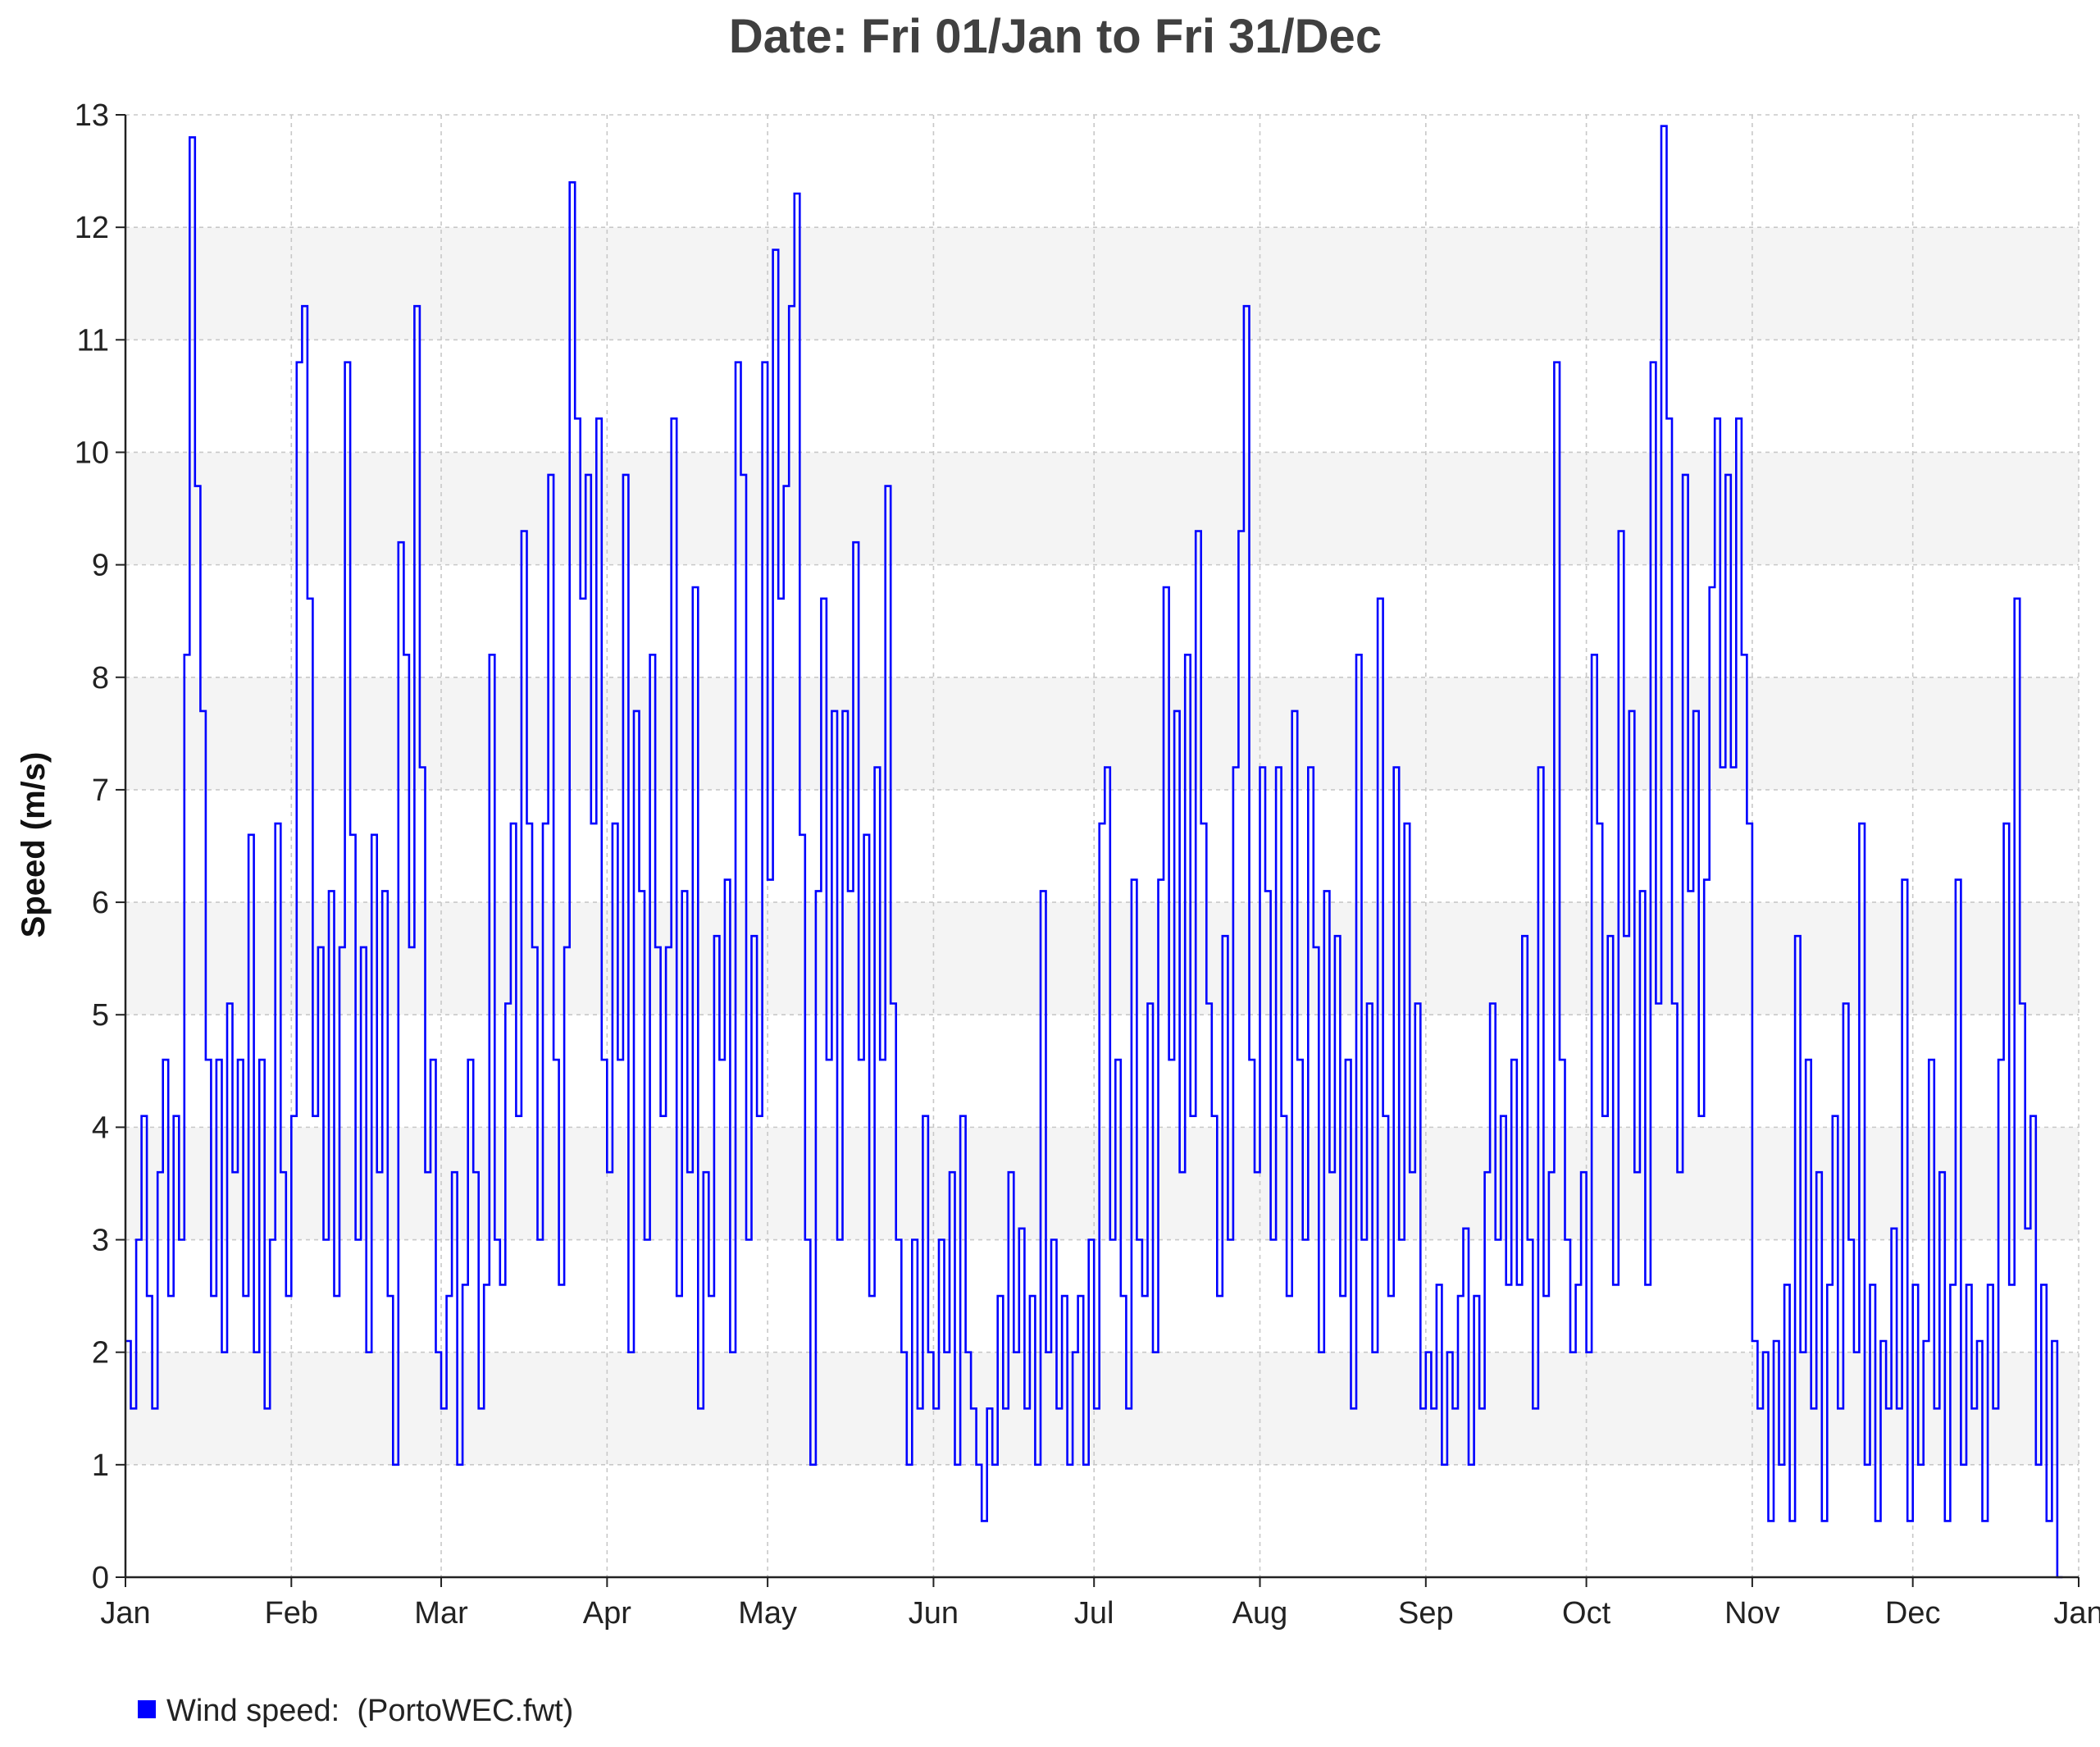 The image size is (2100, 1747). Describe the element at coordinates (1913, 1613) in the screenshot. I see `x-tick-label: Dec` at that location.